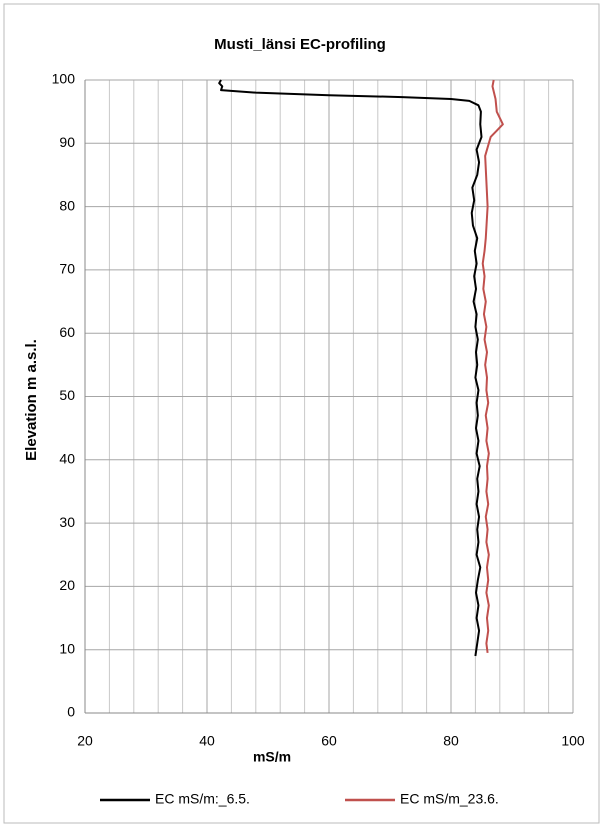 This screenshot has width=603, height=827. What do you see at coordinates (67, 269) in the screenshot?
I see `y-tick-label: 70` at bounding box center [67, 269].